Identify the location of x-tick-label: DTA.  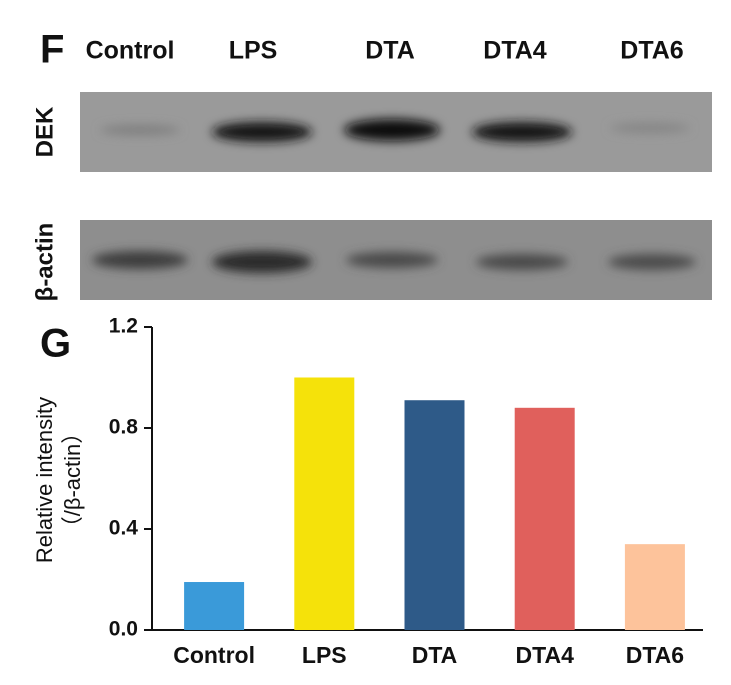
(435, 655).